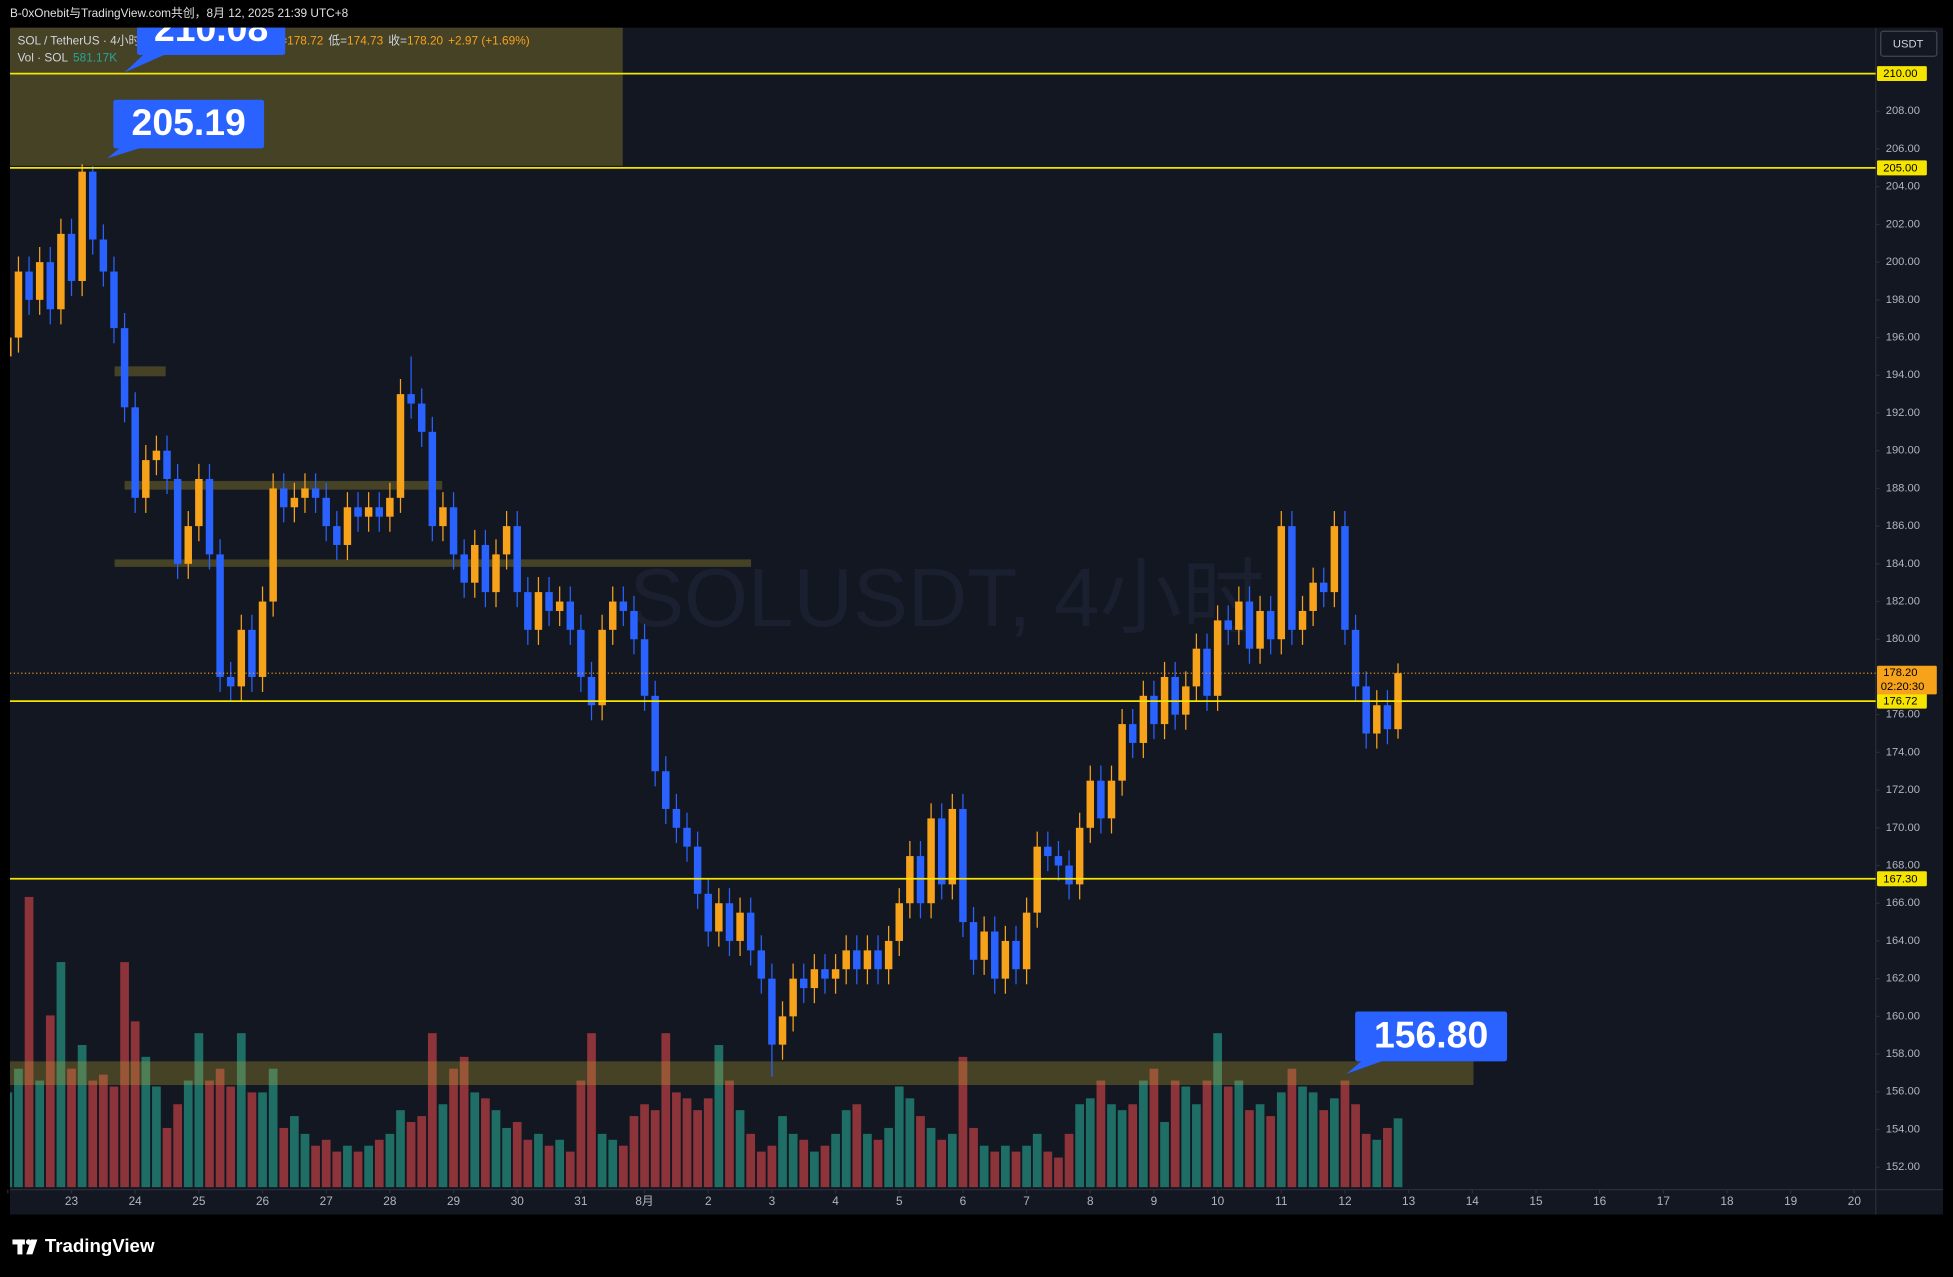  I want to click on last-price-label: 178.20, so click(1900, 673).